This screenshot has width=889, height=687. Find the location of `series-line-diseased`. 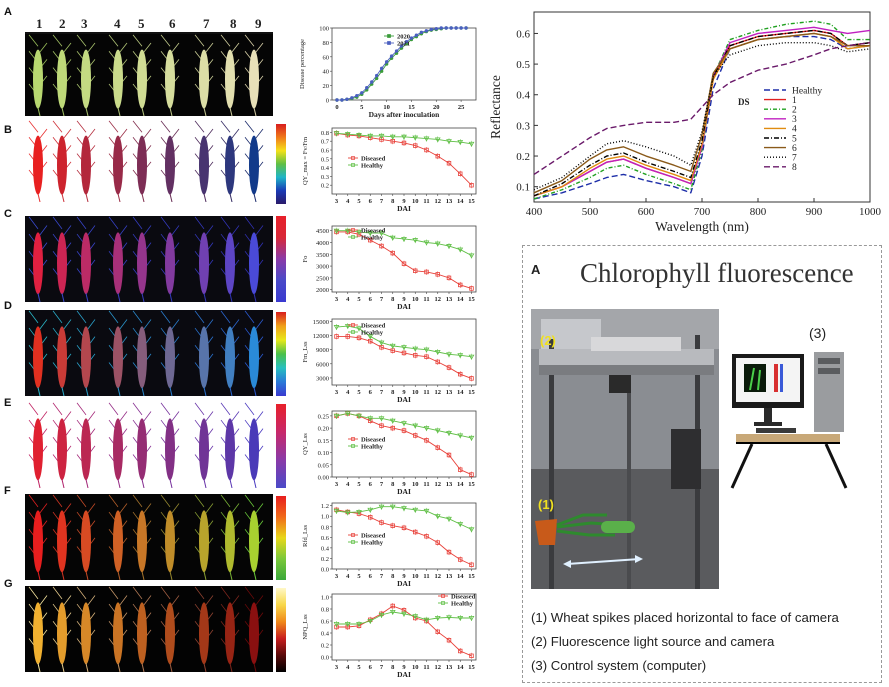

series-line-diseased is located at coordinates (404, 357).